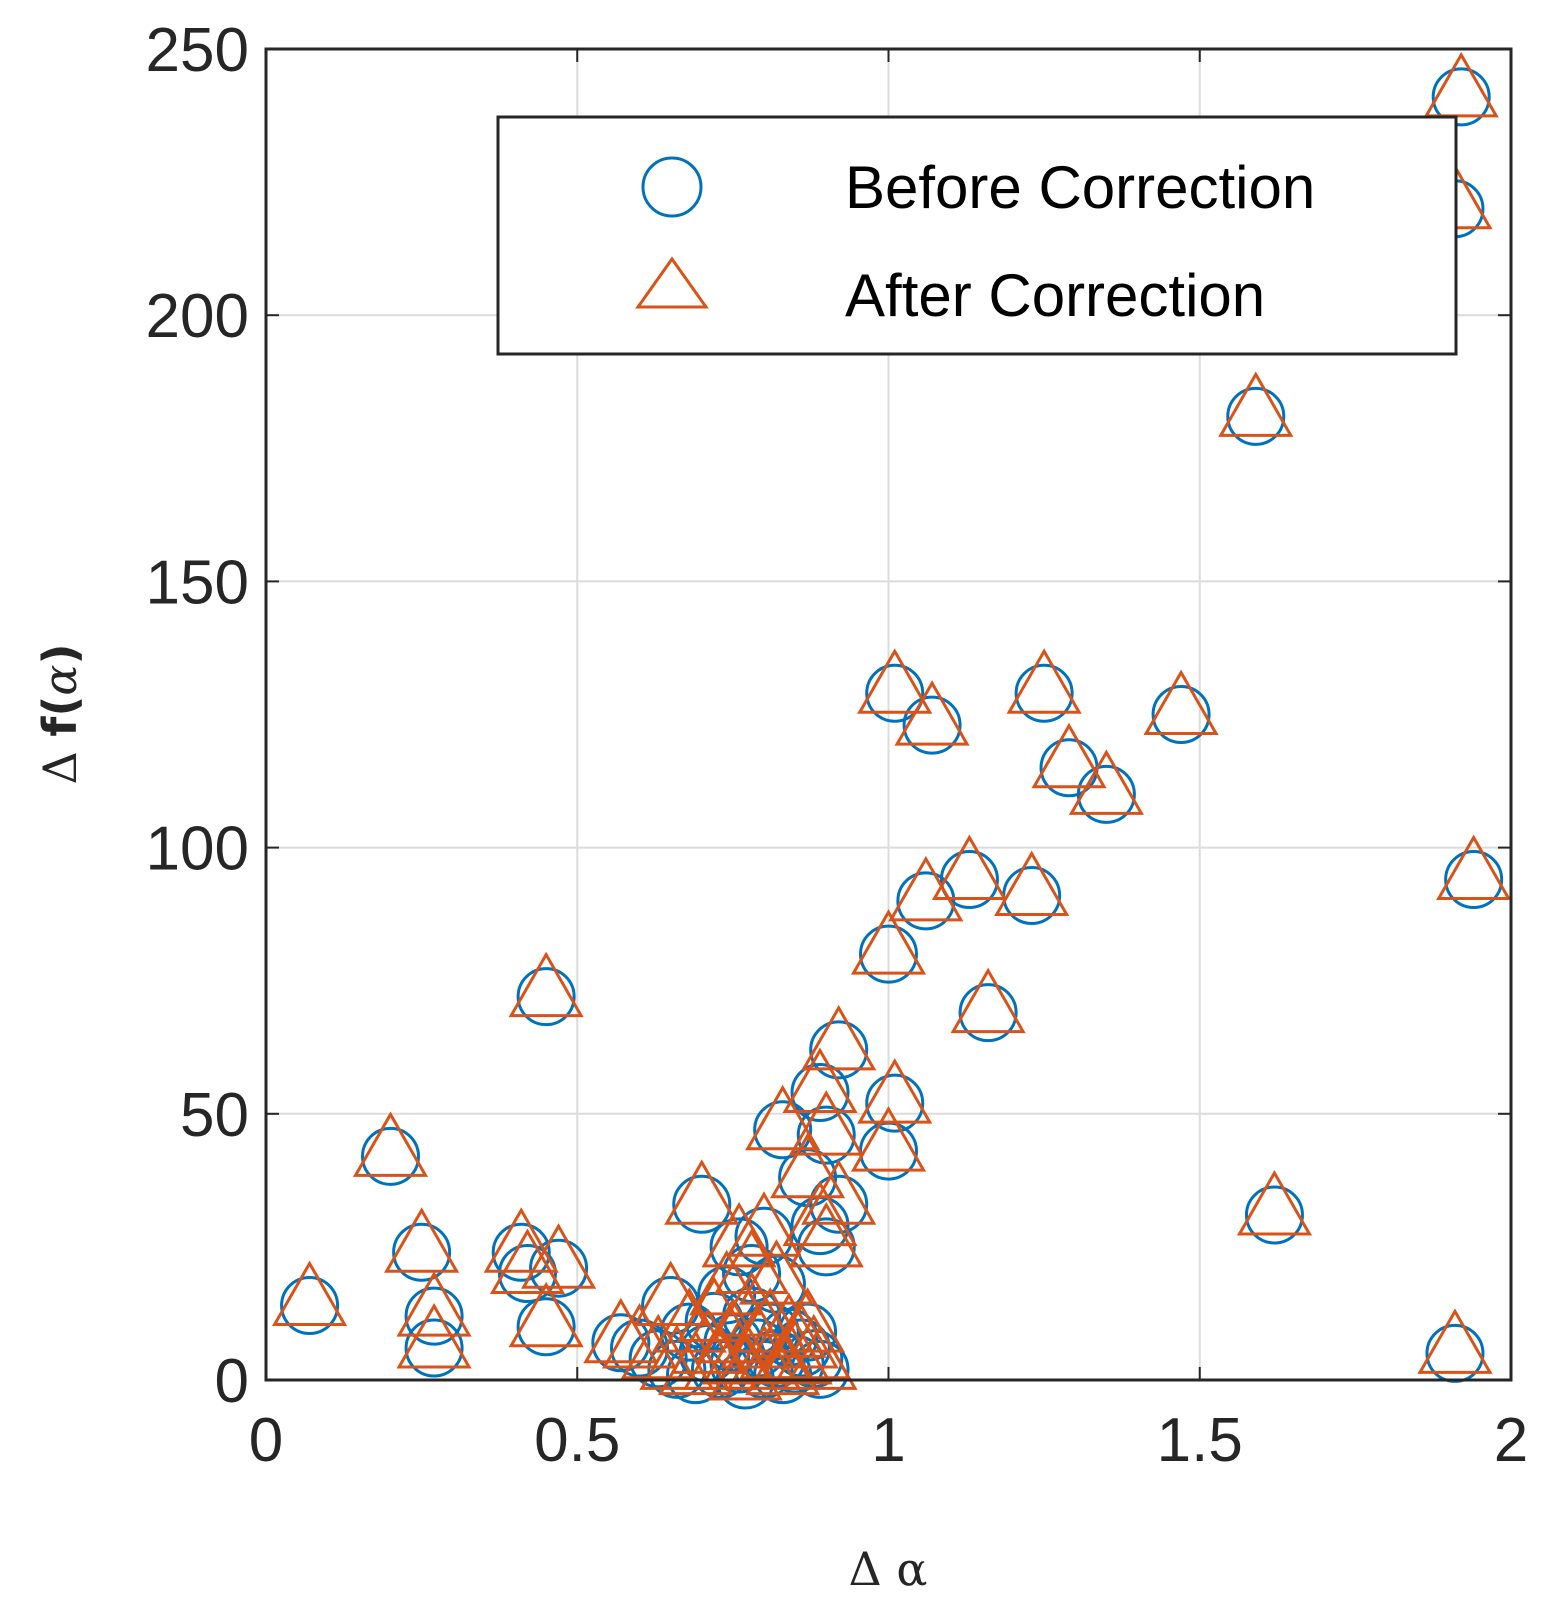 The width and height of the screenshot is (1555, 1599). What do you see at coordinates (1080, 187) in the screenshot?
I see `legend-before-label: Before Correction` at bounding box center [1080, 187].